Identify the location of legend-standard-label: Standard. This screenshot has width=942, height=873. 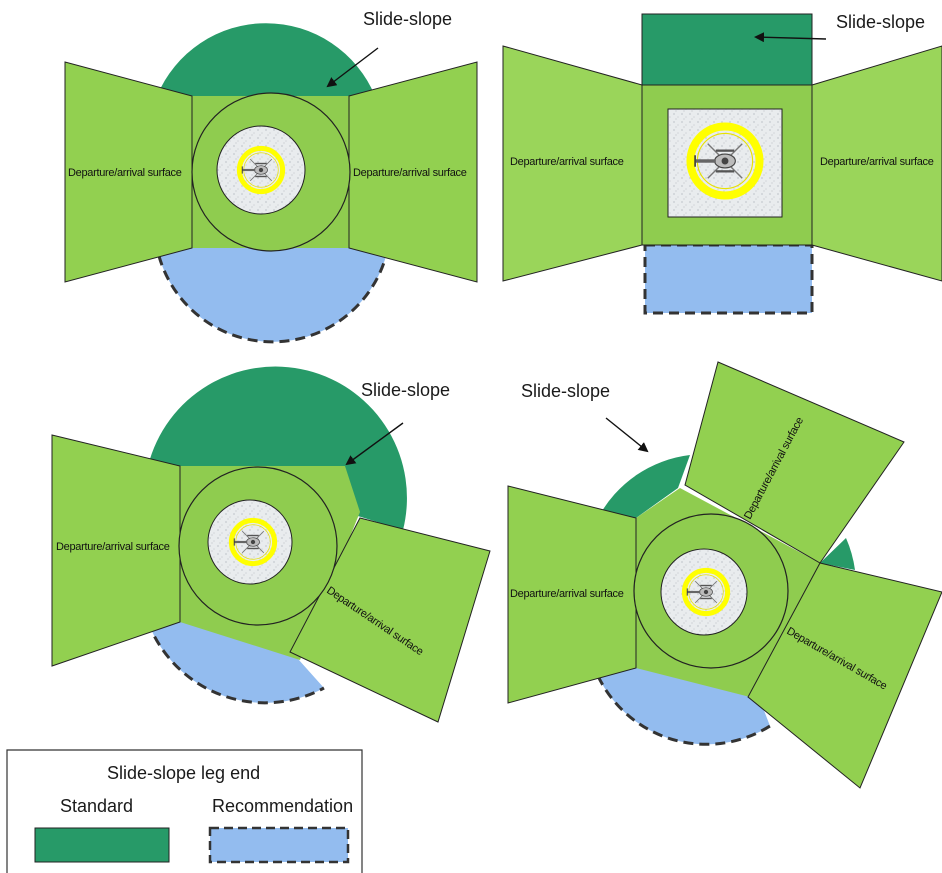
(96, 806).